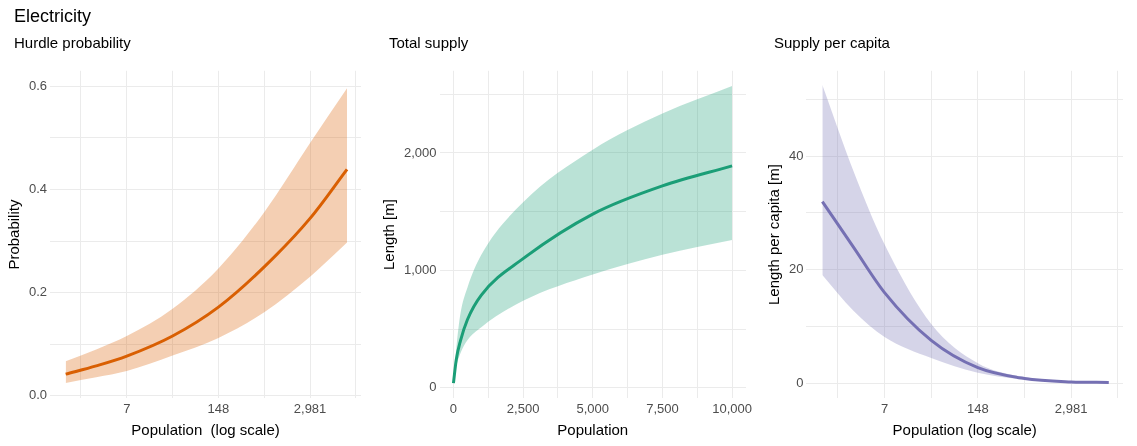  What do you see at coordinates (38, 395) in the screenshot?
I see `y-tick-label: 0.0` at bounding box center [38, 395].